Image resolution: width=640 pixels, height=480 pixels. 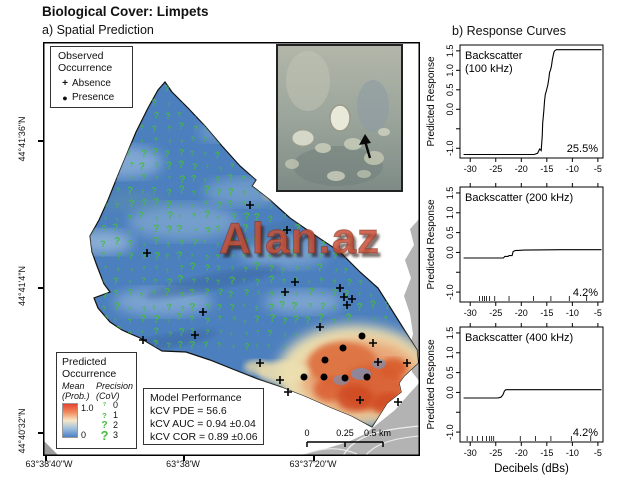 What do you see at coordinates (521, 313) in the screenshot?
I see `svg-text: -20` at bounding box center [521, 313].